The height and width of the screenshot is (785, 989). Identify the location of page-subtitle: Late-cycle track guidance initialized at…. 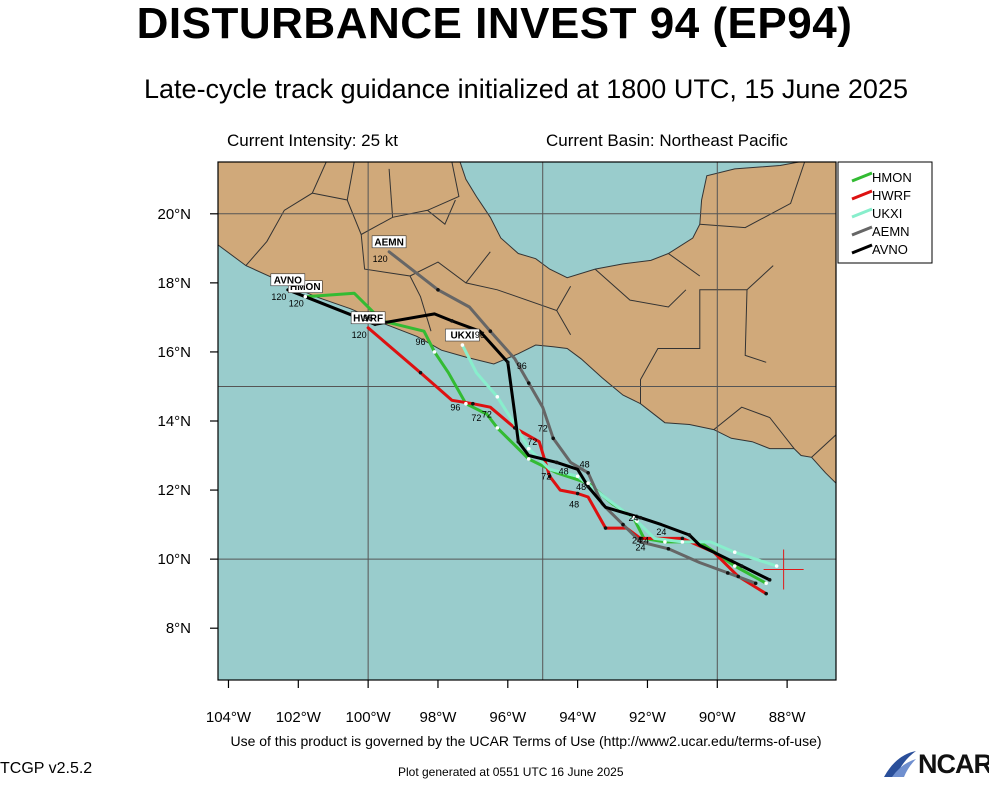
(526, 89).